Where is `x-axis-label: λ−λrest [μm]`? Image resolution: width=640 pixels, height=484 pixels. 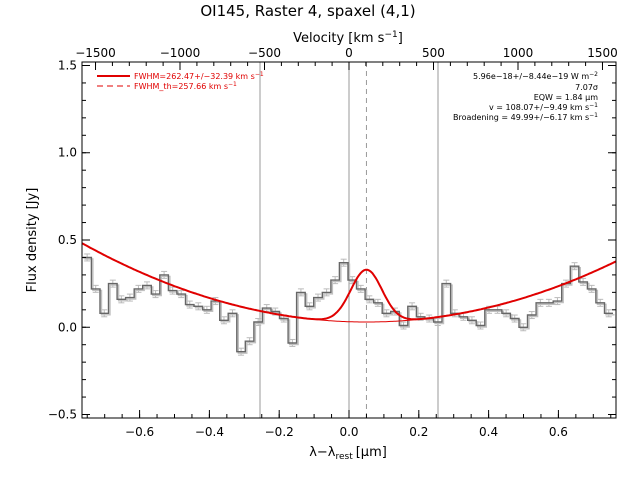 x-axis-label: λ−λrest [μm] is located at coordinates (348, 453).